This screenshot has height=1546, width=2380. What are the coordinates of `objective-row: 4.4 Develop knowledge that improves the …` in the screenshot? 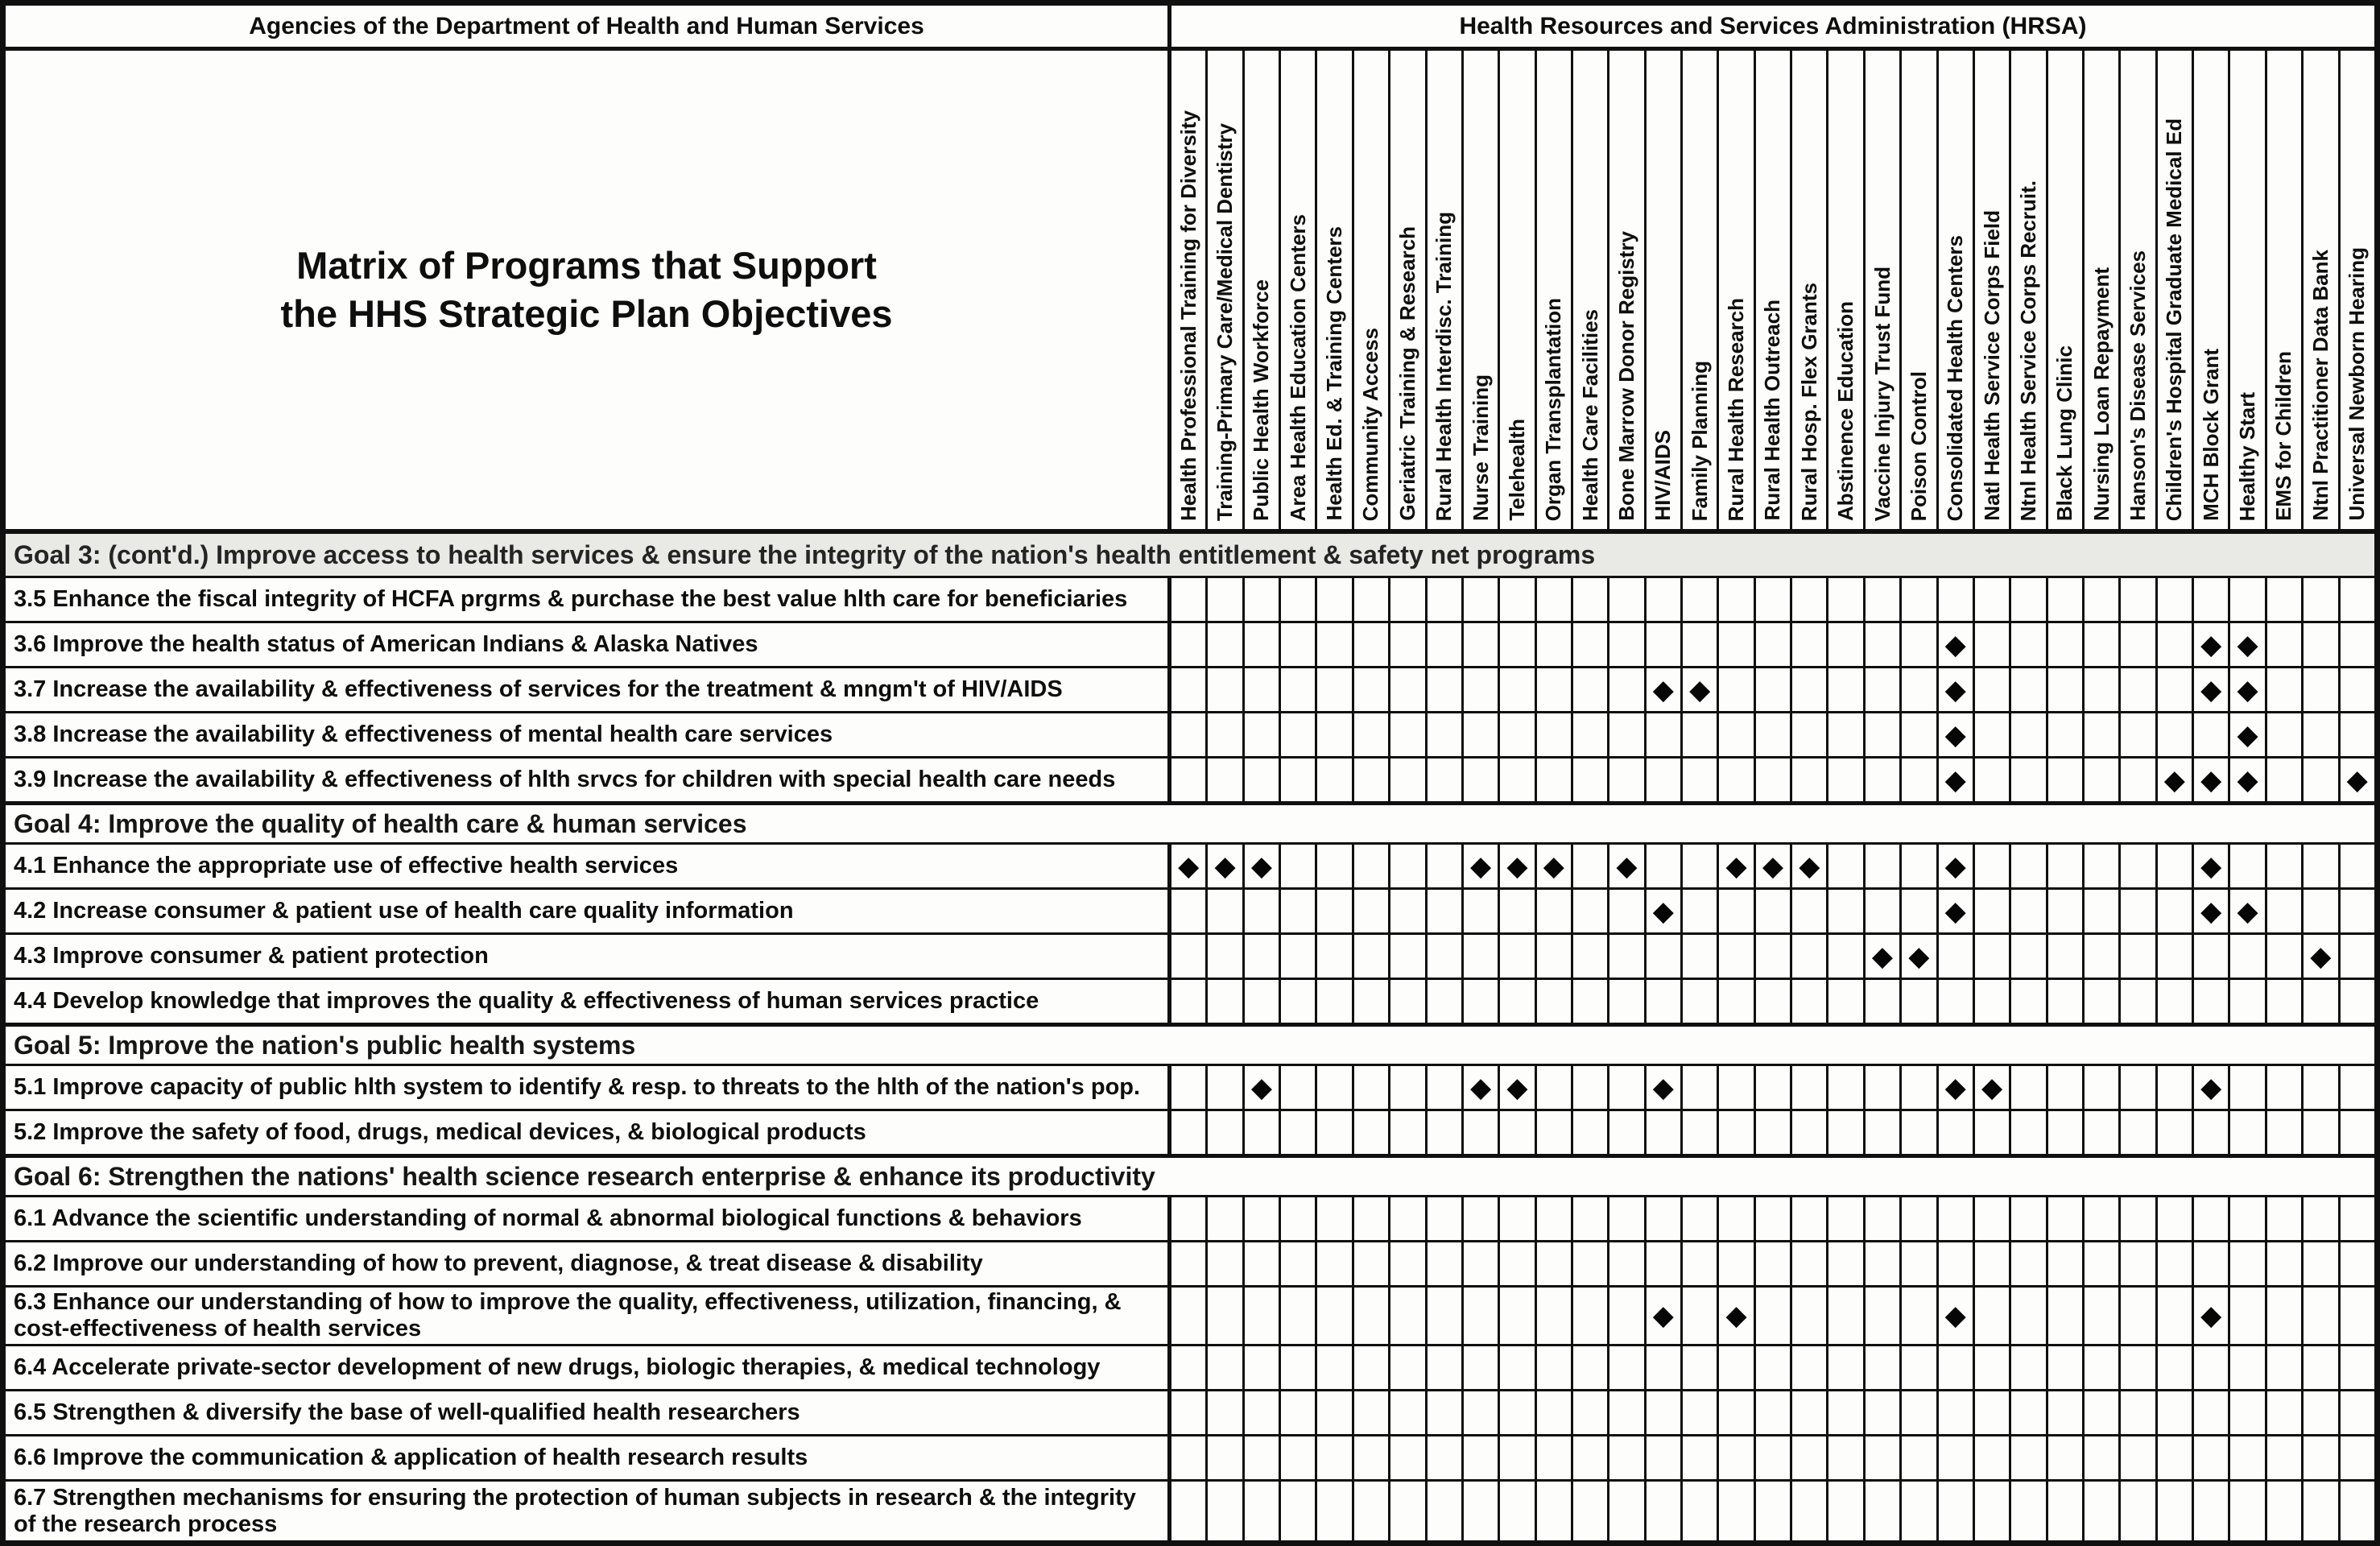 It's located at (1190, 1002).